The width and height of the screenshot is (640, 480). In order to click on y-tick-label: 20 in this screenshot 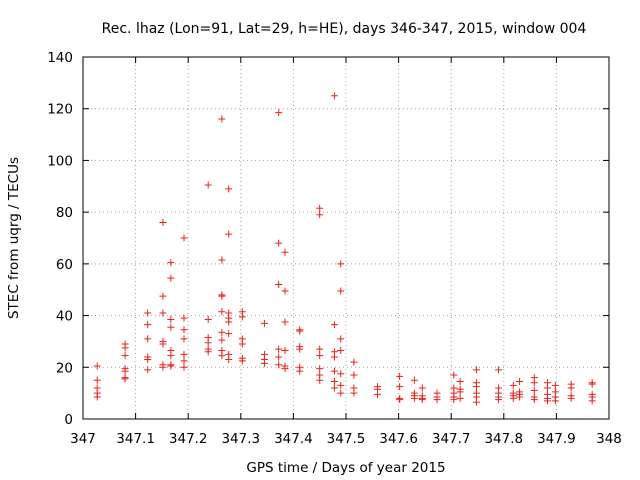, I will do `click(64, 368)`.